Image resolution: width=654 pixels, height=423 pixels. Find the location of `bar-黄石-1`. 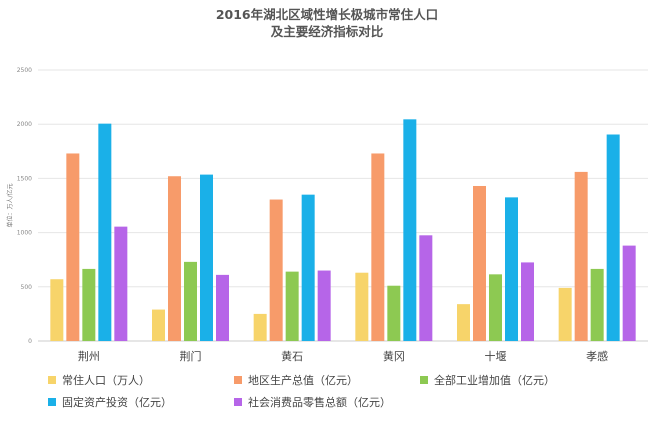

bar-黄石-1 is located at coordinates (276, 270).